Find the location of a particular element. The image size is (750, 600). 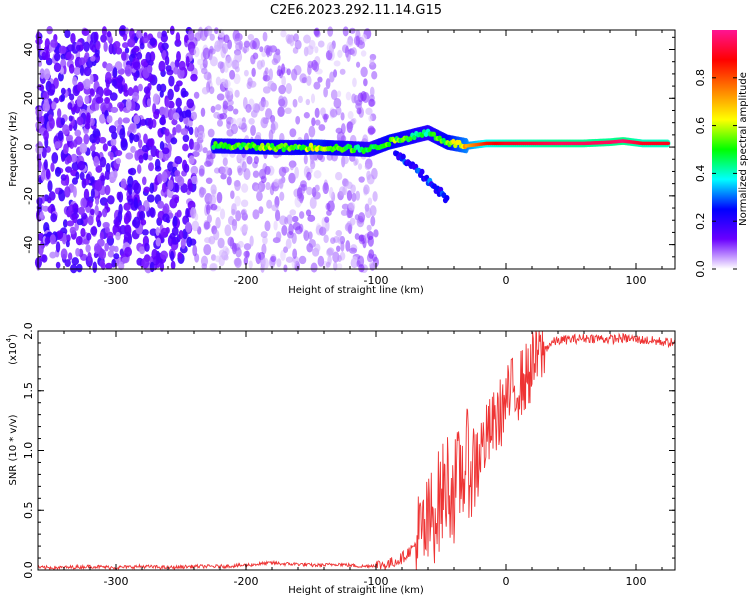

colorbar-label: Normalized spectral amplitude is located at coordinates (743, 149).